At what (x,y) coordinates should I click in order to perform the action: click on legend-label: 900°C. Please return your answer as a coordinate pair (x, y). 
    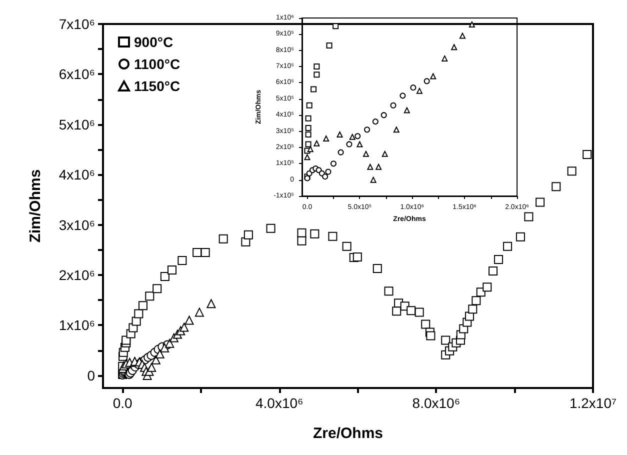
    Looking at the image, I should click on (154, 42).